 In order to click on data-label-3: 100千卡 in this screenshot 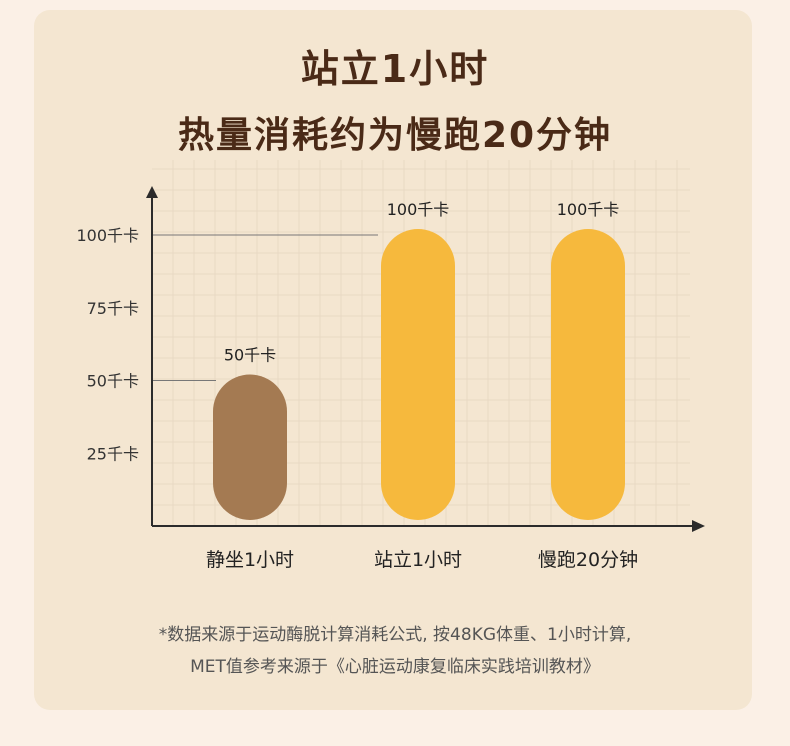, I will do `click(588, 209)`.